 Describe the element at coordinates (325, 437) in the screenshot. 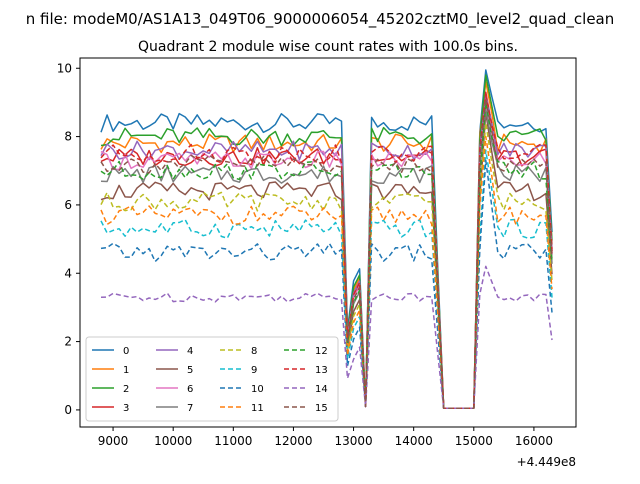

I see `x-axis: 9000 10000 11000 12000 13000 14000 15000 16000` at that location.